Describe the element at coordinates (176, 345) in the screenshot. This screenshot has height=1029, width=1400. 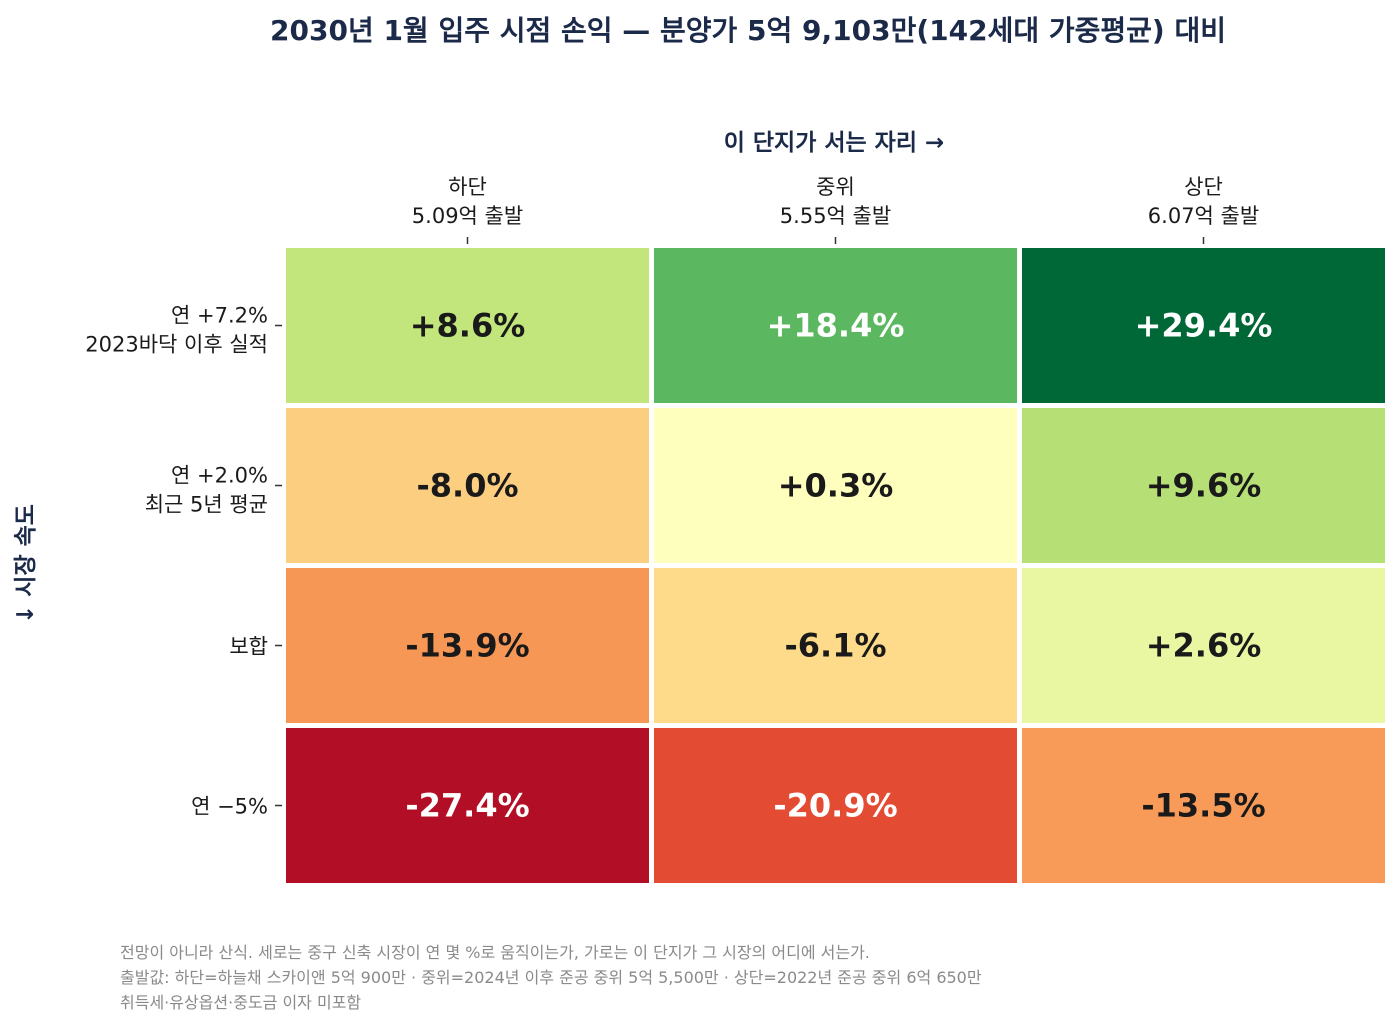
I see `row-sublabel: 2023바닥 이후 실적` at that location.